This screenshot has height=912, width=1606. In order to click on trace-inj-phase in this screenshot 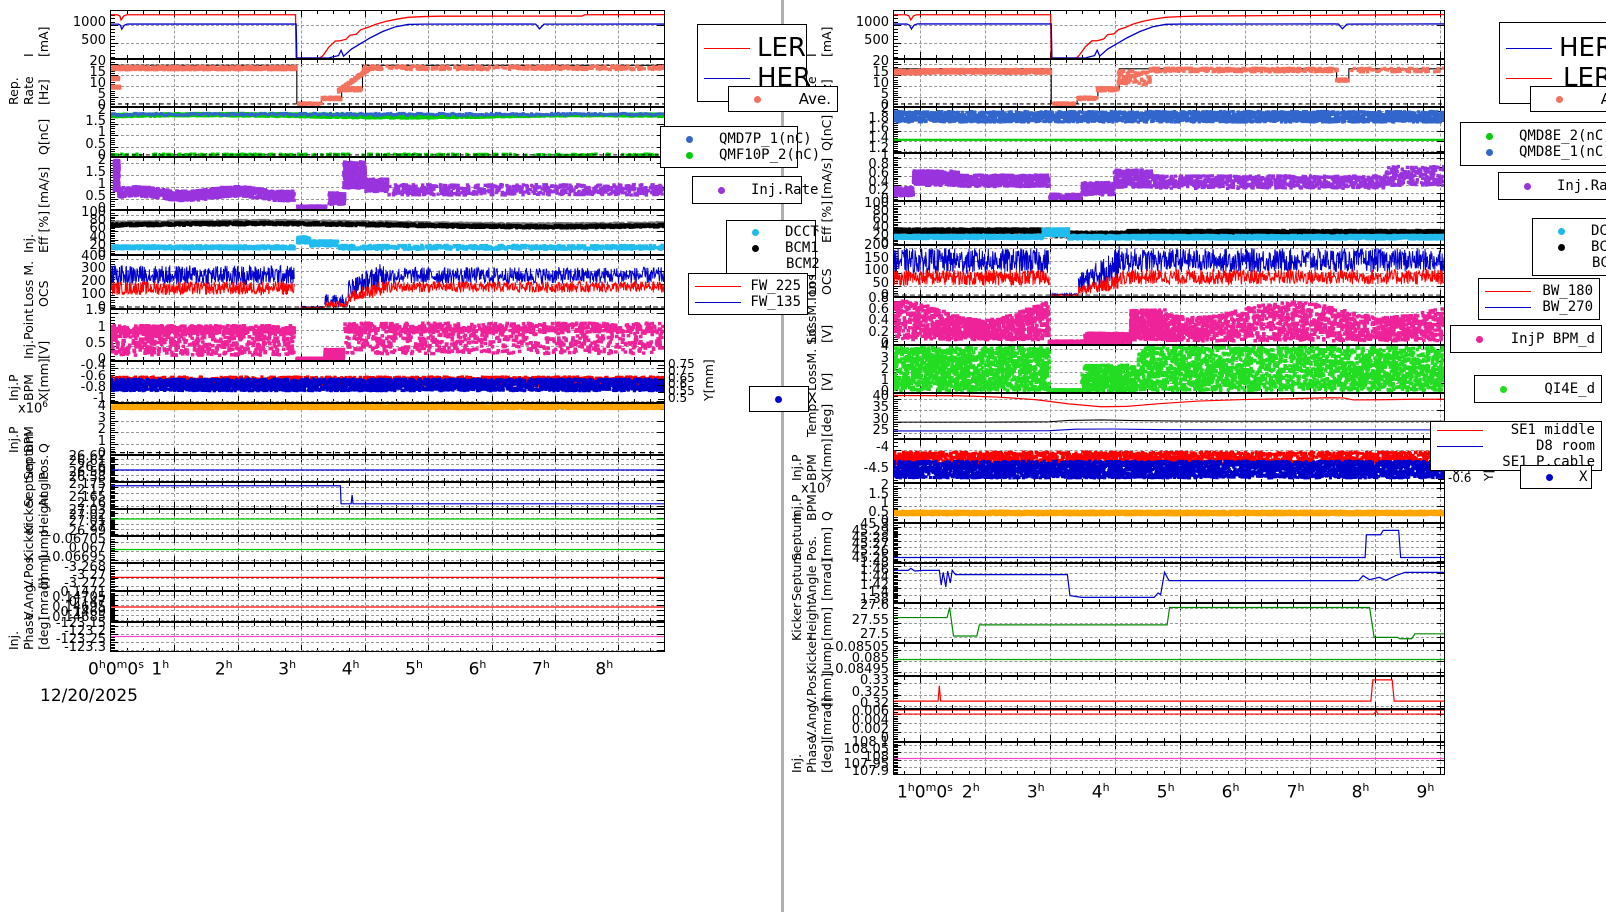, I will do `click(1169, 758)`.